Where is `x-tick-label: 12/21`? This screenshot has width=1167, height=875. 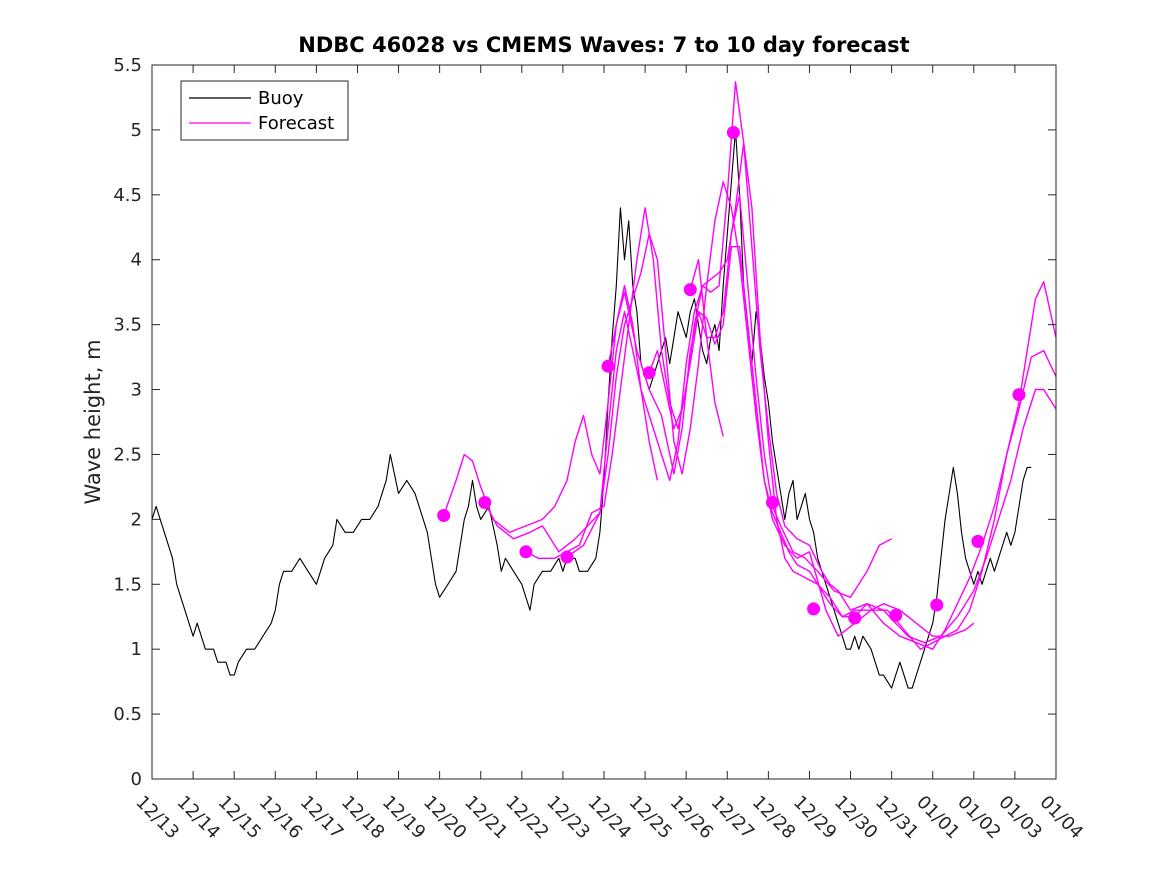 x-tick-label: 12/21 is located at coordinates (486, 818).